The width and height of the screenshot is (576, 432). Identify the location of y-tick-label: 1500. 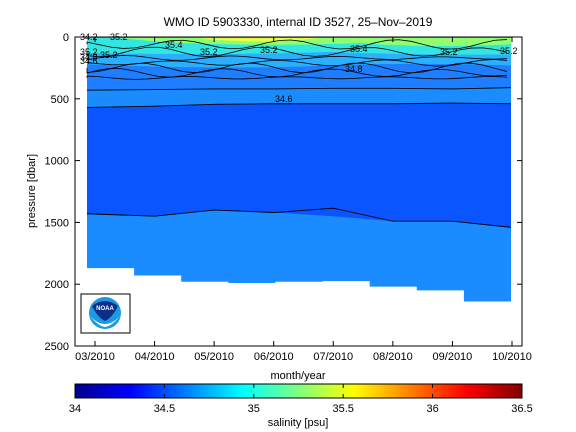
(57, 223).